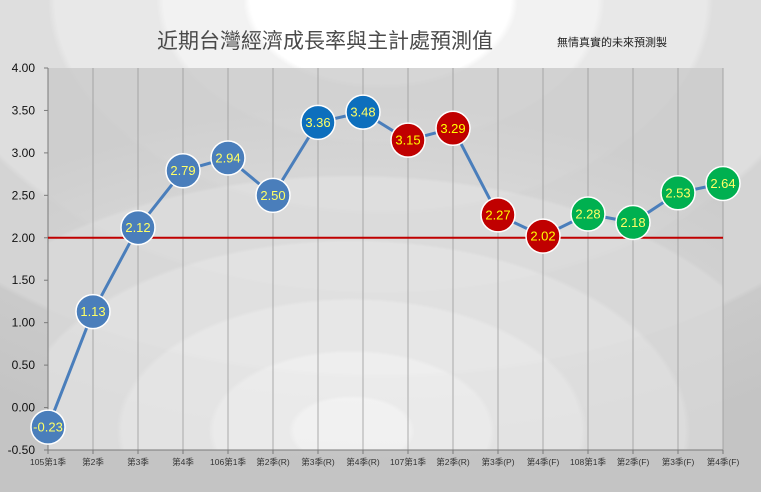 The height and width of the screenshot is (492, 761). What do you see at coordinates (24, 68) in the screenshot?
I see `y-tick-label: 4.00` at bounding box center [24, 68].